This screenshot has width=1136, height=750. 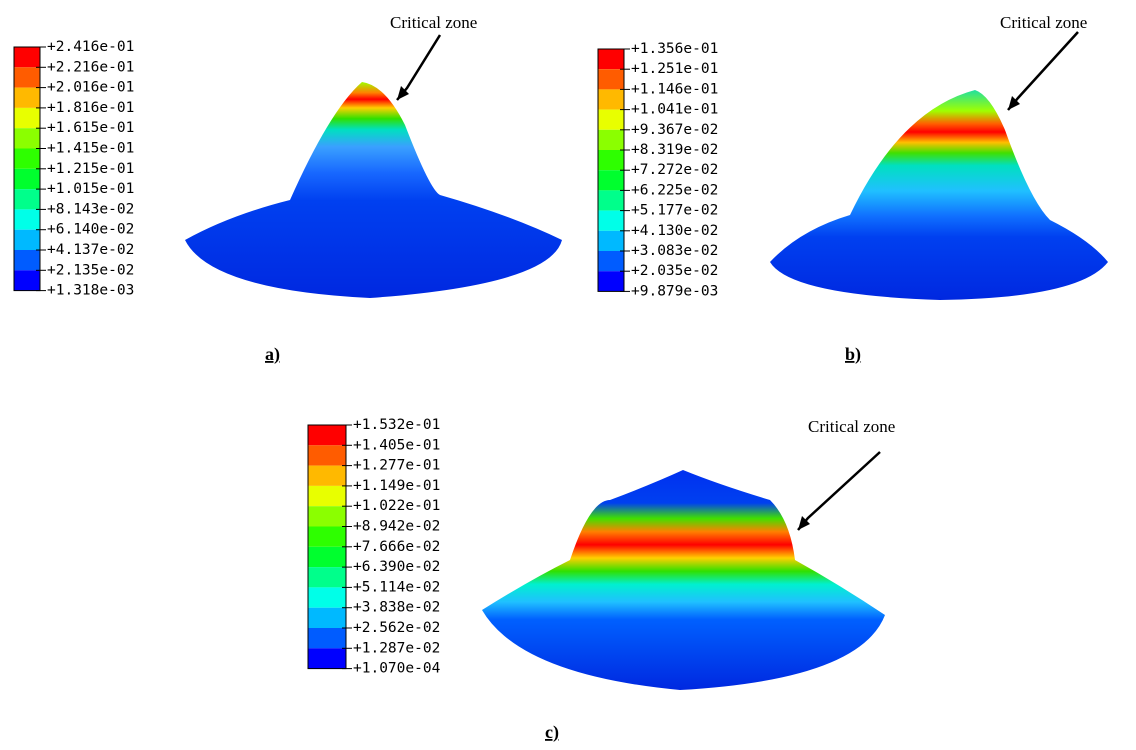 What do you see at coordinates (90, 230) in the screenshot?
I see `legend-label: +6.140e-02` at bounding box center [90, 230].